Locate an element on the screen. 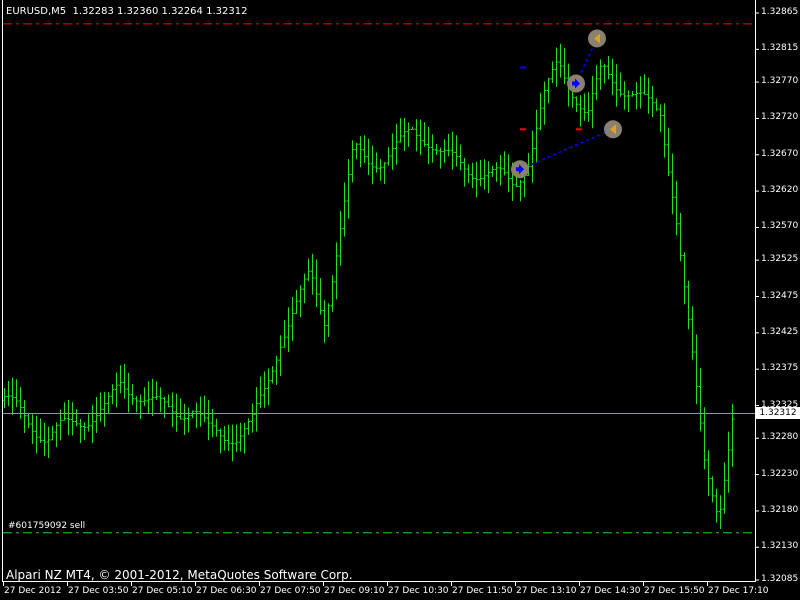  price-tick-label: 1.32620 is located at coordinates (780, 190).